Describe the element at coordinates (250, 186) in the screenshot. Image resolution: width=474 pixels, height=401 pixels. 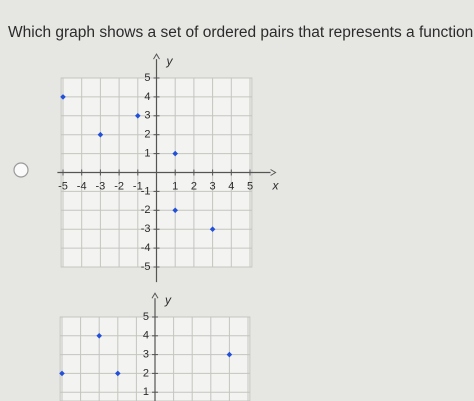
I see `x-tick-label: 5` at that location.